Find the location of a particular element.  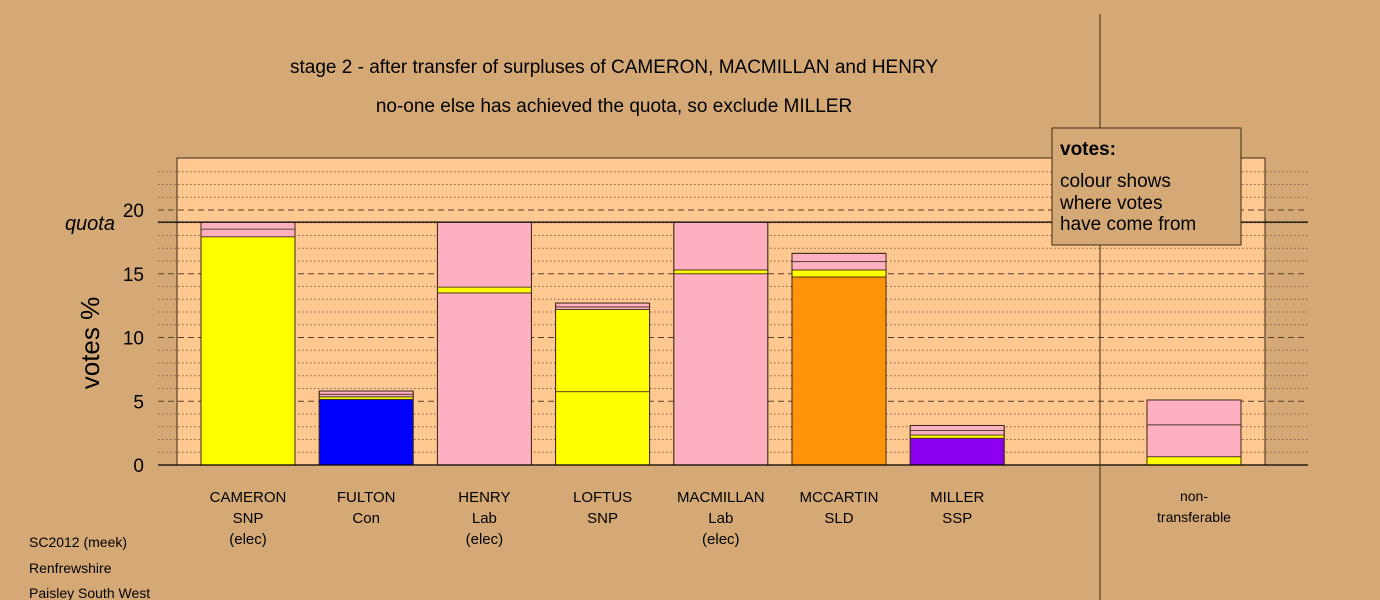

footer-line: Renfrewshire is located at coordinates (70, 568).